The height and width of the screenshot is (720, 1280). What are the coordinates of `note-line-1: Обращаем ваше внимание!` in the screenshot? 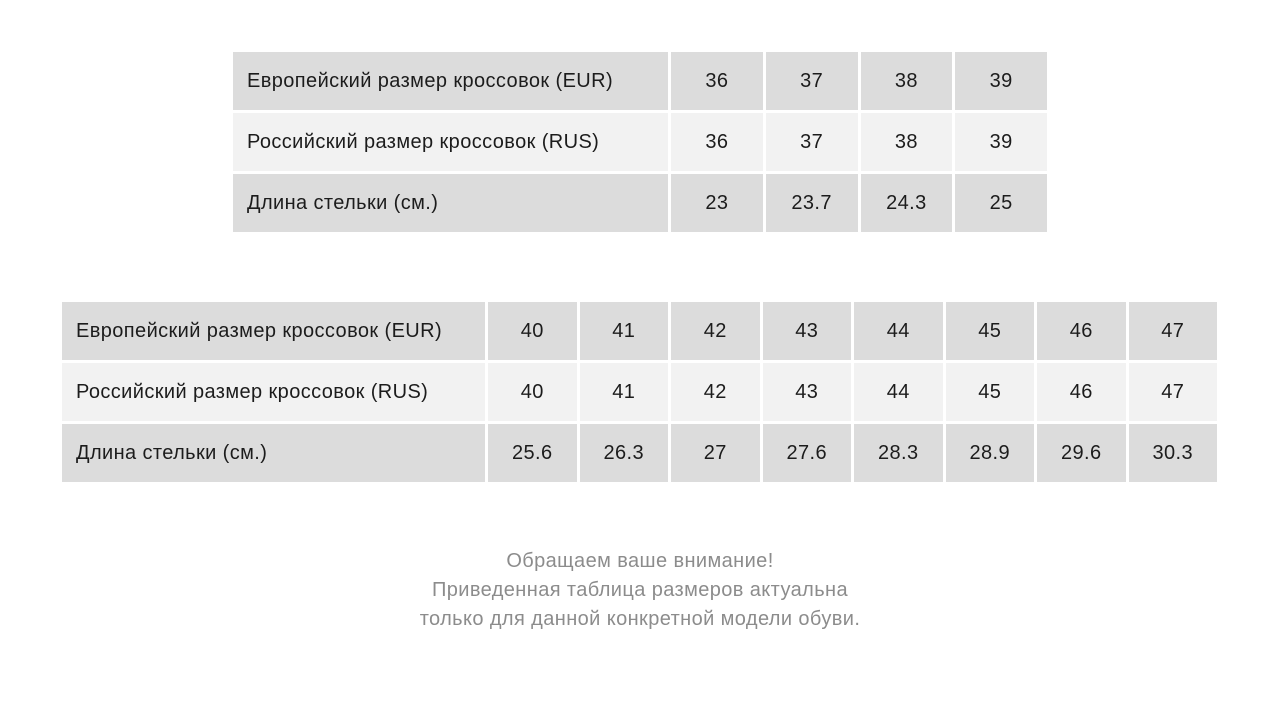 It's located at (640, 561).